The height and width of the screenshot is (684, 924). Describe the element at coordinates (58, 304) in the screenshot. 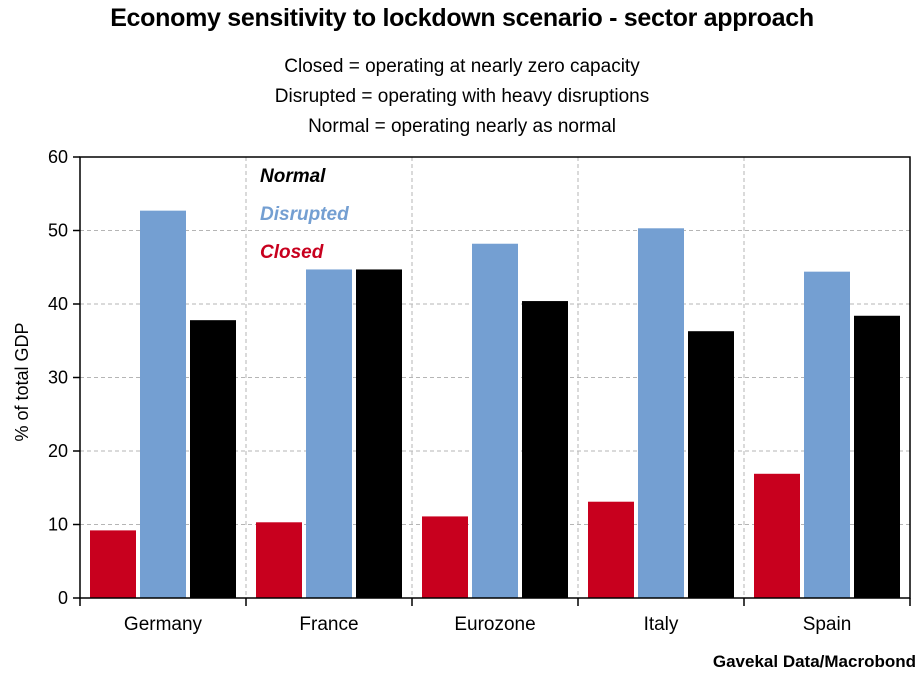

I see `y-tick-label: 40` at that location.